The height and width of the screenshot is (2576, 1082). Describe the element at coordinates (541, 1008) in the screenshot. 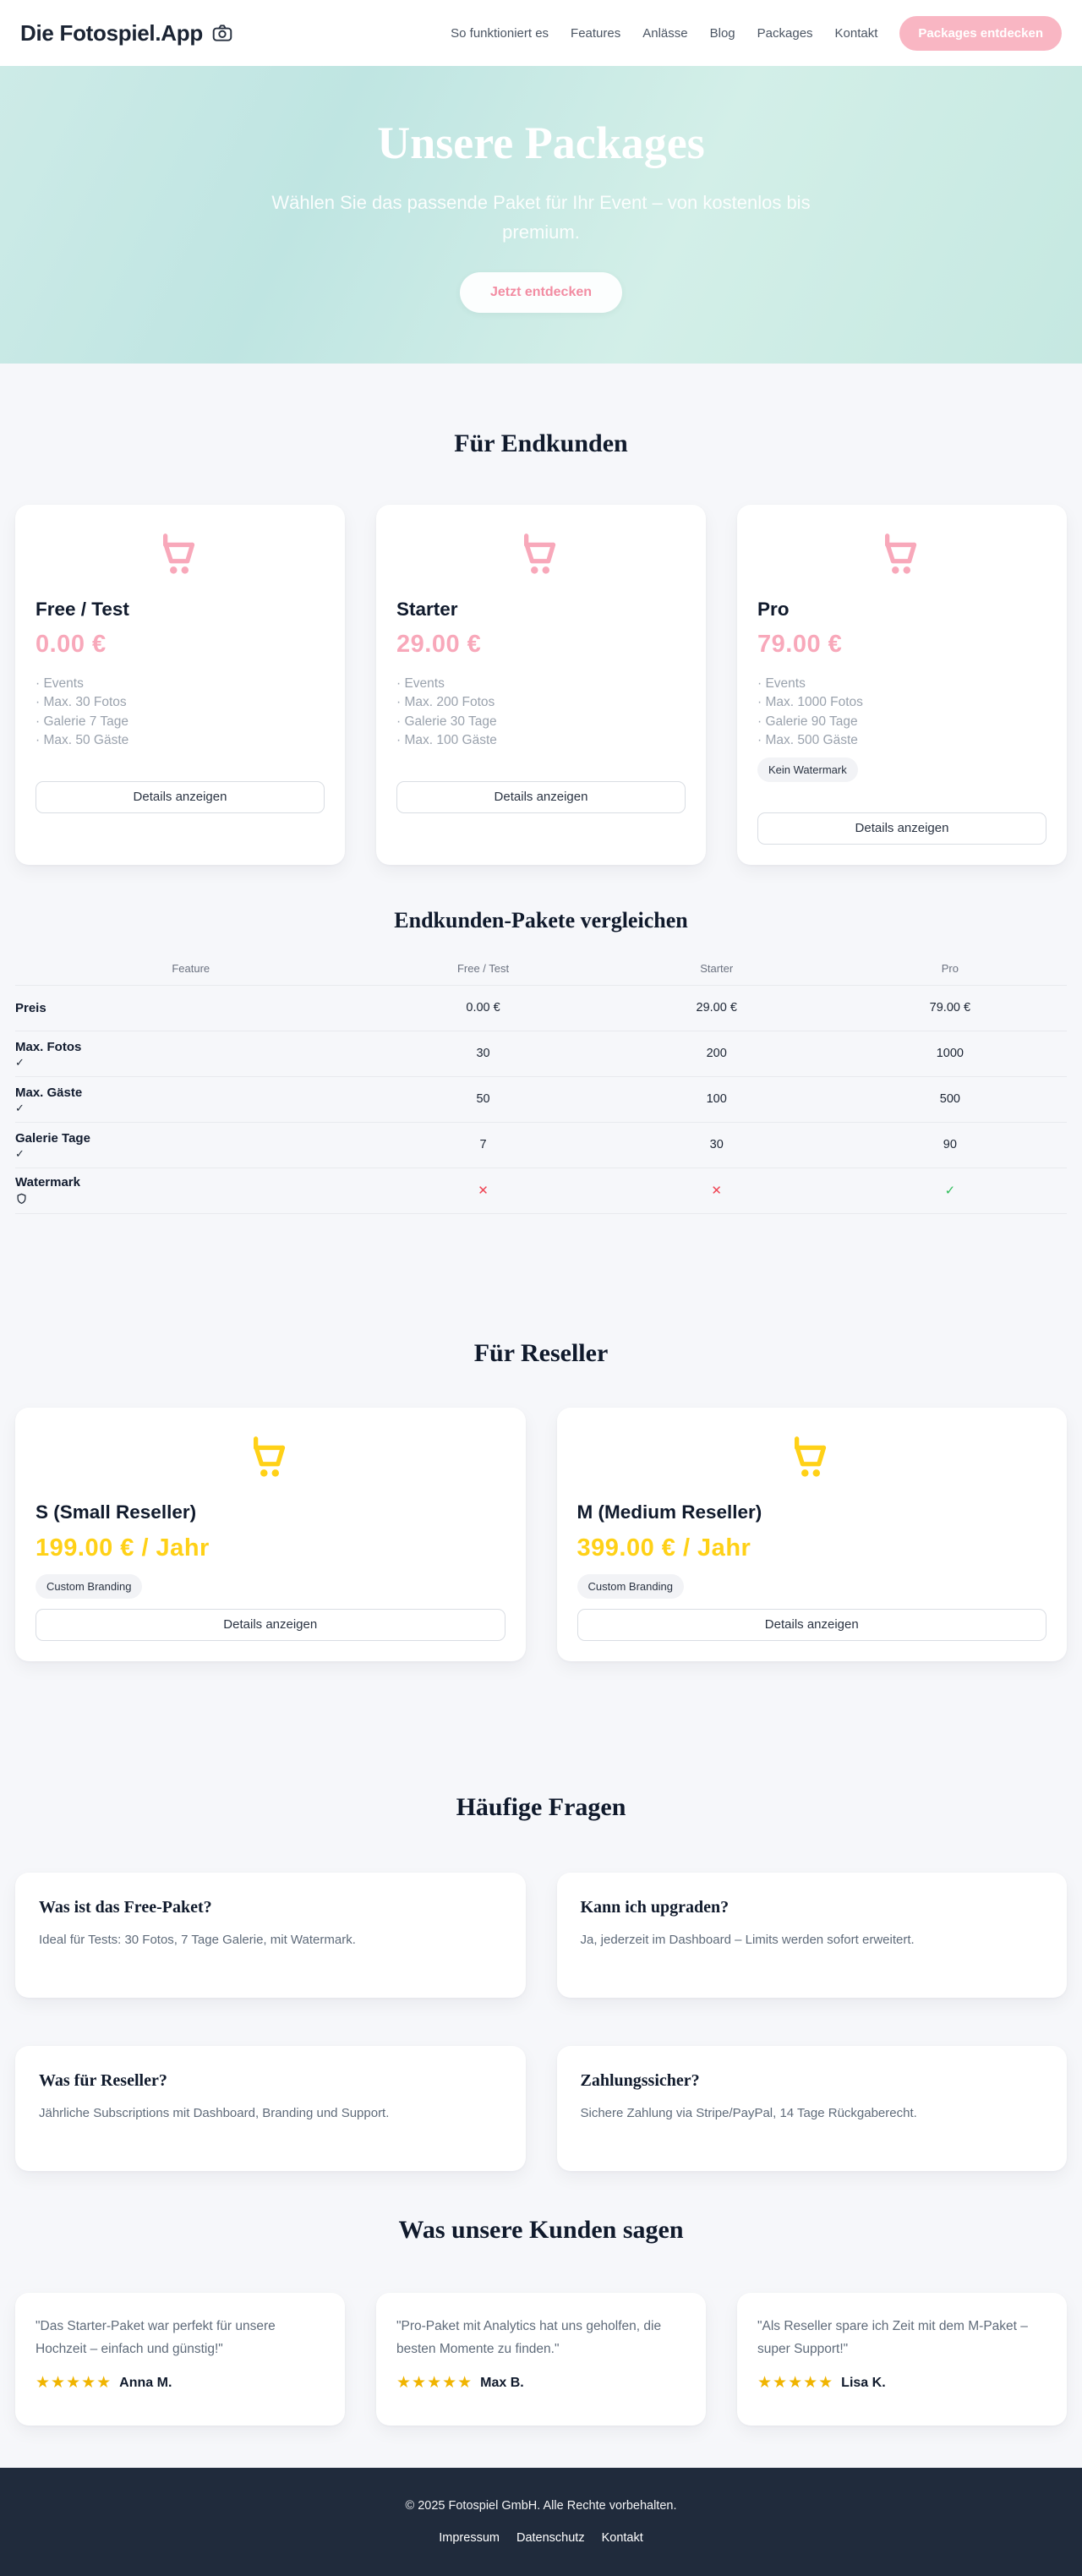

I see `table-row: Preis 0.00 € 29.00 €` at that location.